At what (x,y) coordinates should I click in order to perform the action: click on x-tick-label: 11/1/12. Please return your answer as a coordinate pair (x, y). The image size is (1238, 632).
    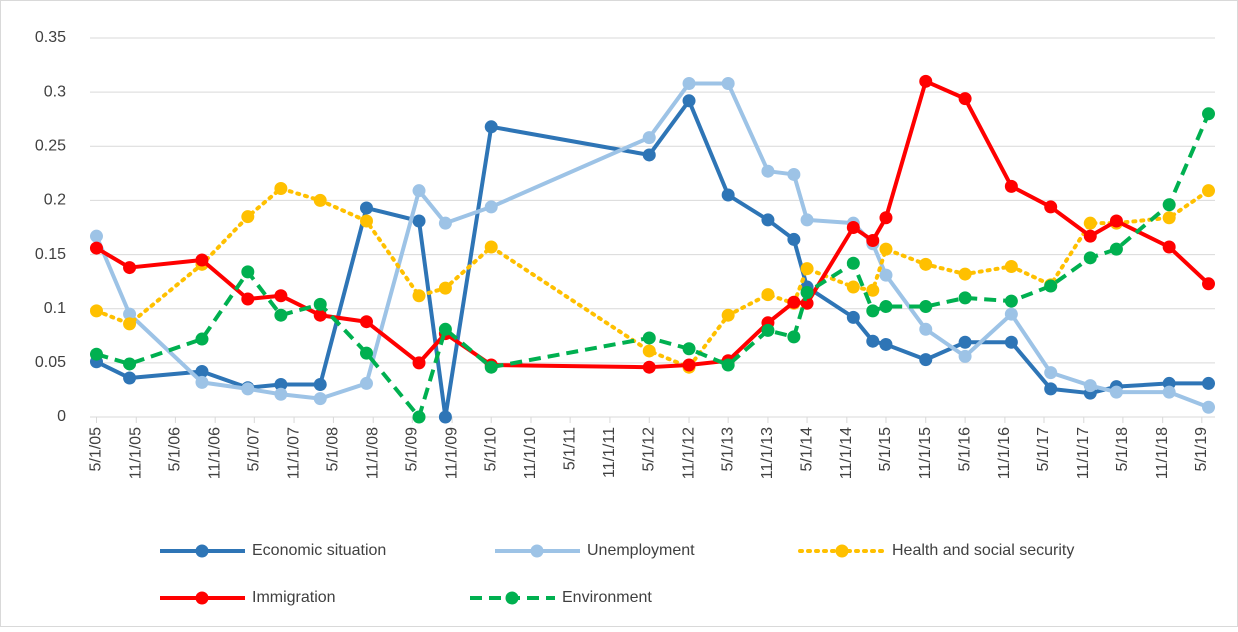
    Looking at the image, I should click on (688, 453).